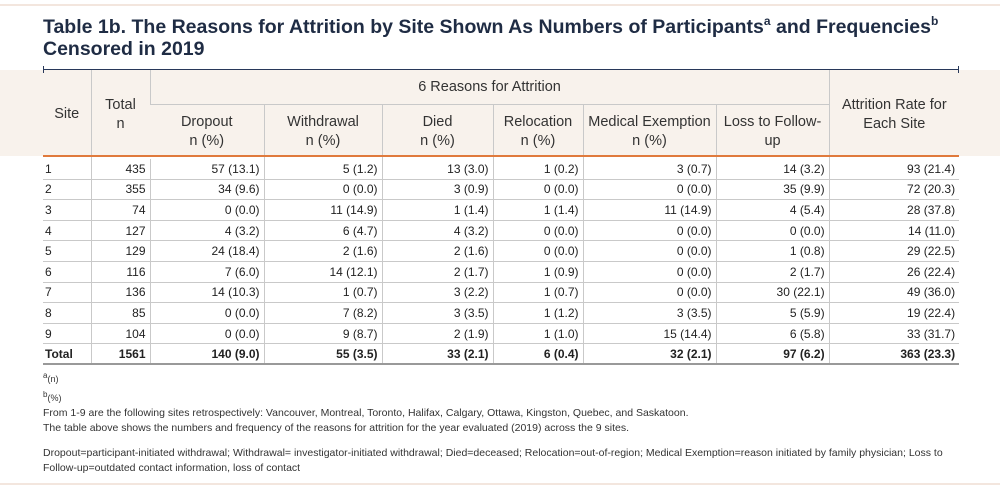 This screenshot has height=485, width=1000. Describe the element at coordinates (537, 210) in the screenshot. I see `cell-relocation: 1 (1.4)` at that location.